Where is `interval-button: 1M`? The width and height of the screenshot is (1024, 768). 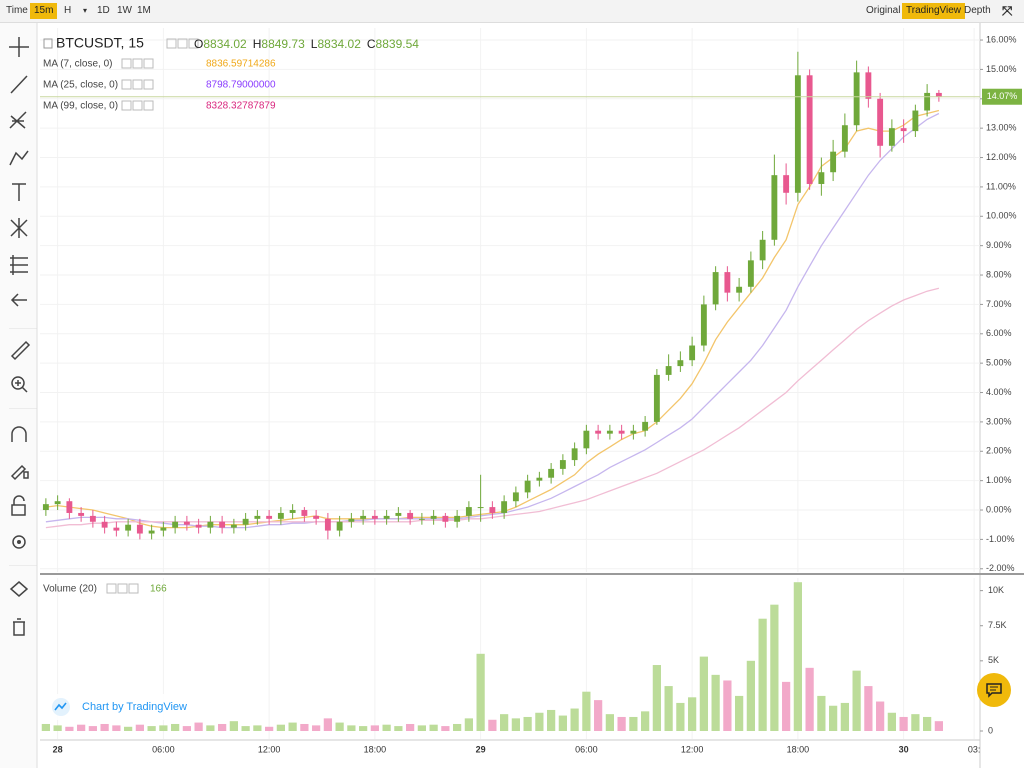
interval-button: 1M is located at coordinates (144, 10).